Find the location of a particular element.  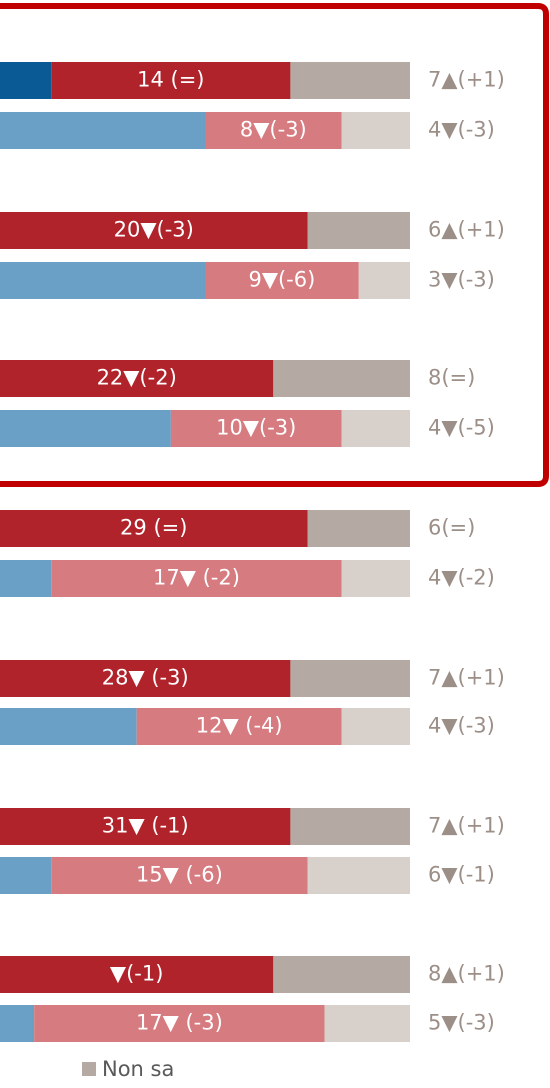

right-label: 8▲(+1) is located at coordinates (466, 974).